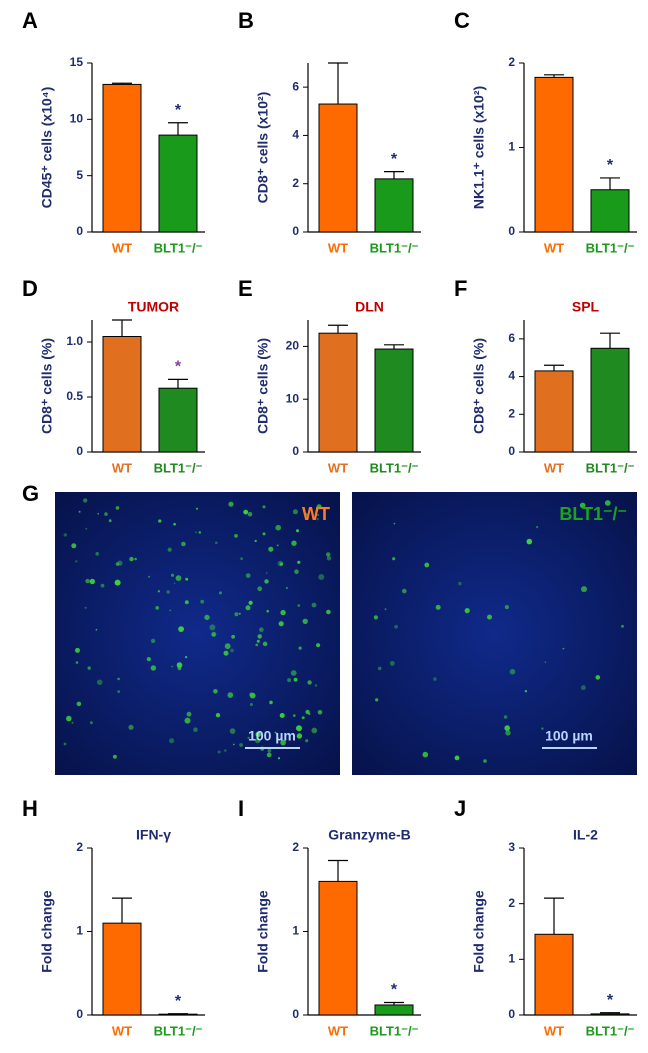 This screenshot has width=648, height=1053. What do you see at coordinates (241, 808) in the screenshot?
I see `panel-letter: I` at bounding box center [241, 808].